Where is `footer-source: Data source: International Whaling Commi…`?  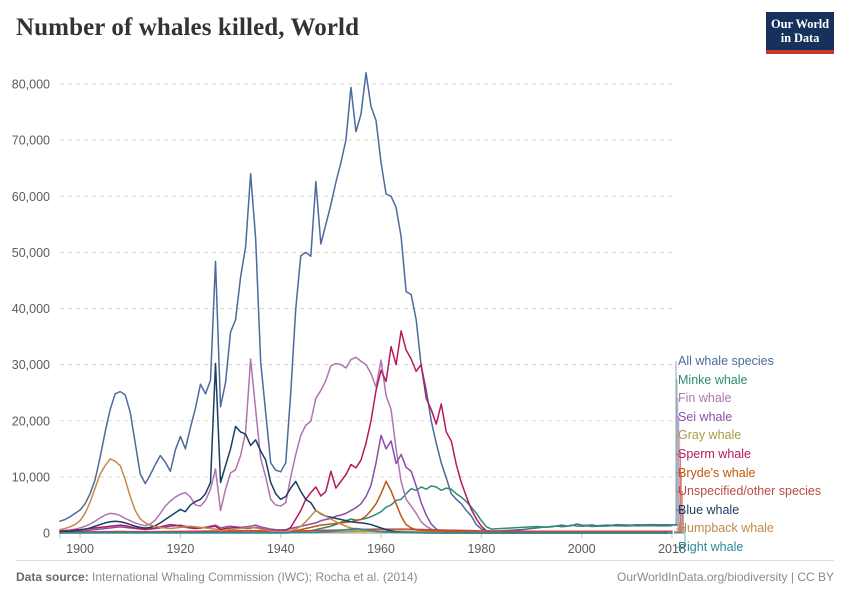
footer-source: Data source: International Whaling Commi… is located at coordinates (217, 577).